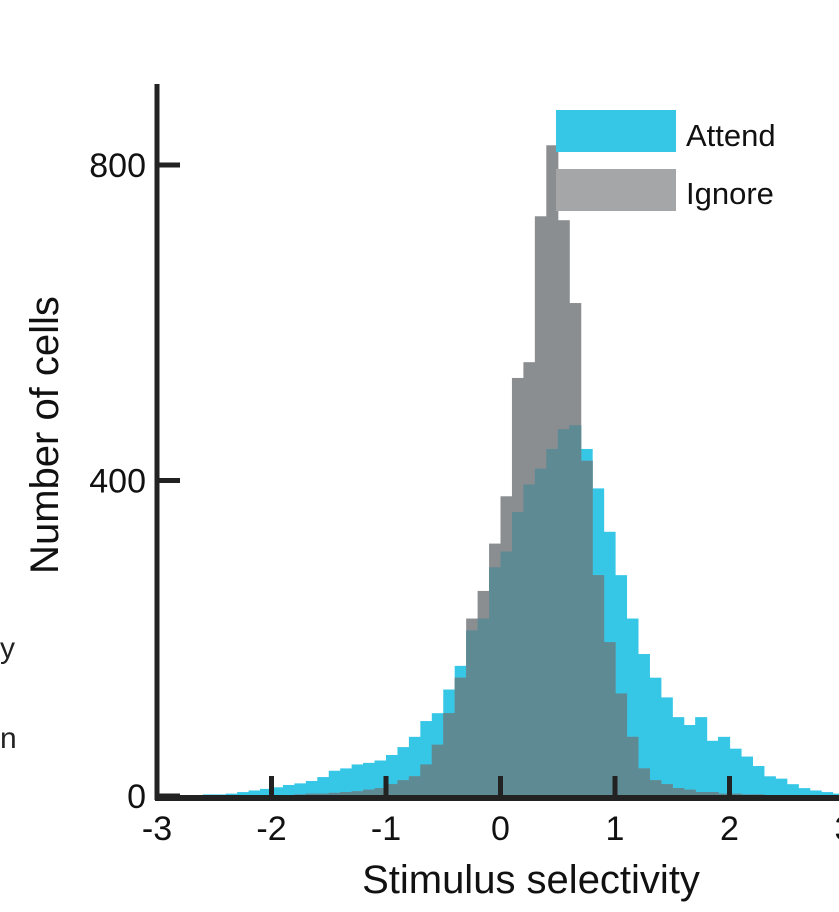  What do you see at coordinates (616, 190) in the screenshot?
I see `legend-swatch-ignore` at bounding box center [616, 190].